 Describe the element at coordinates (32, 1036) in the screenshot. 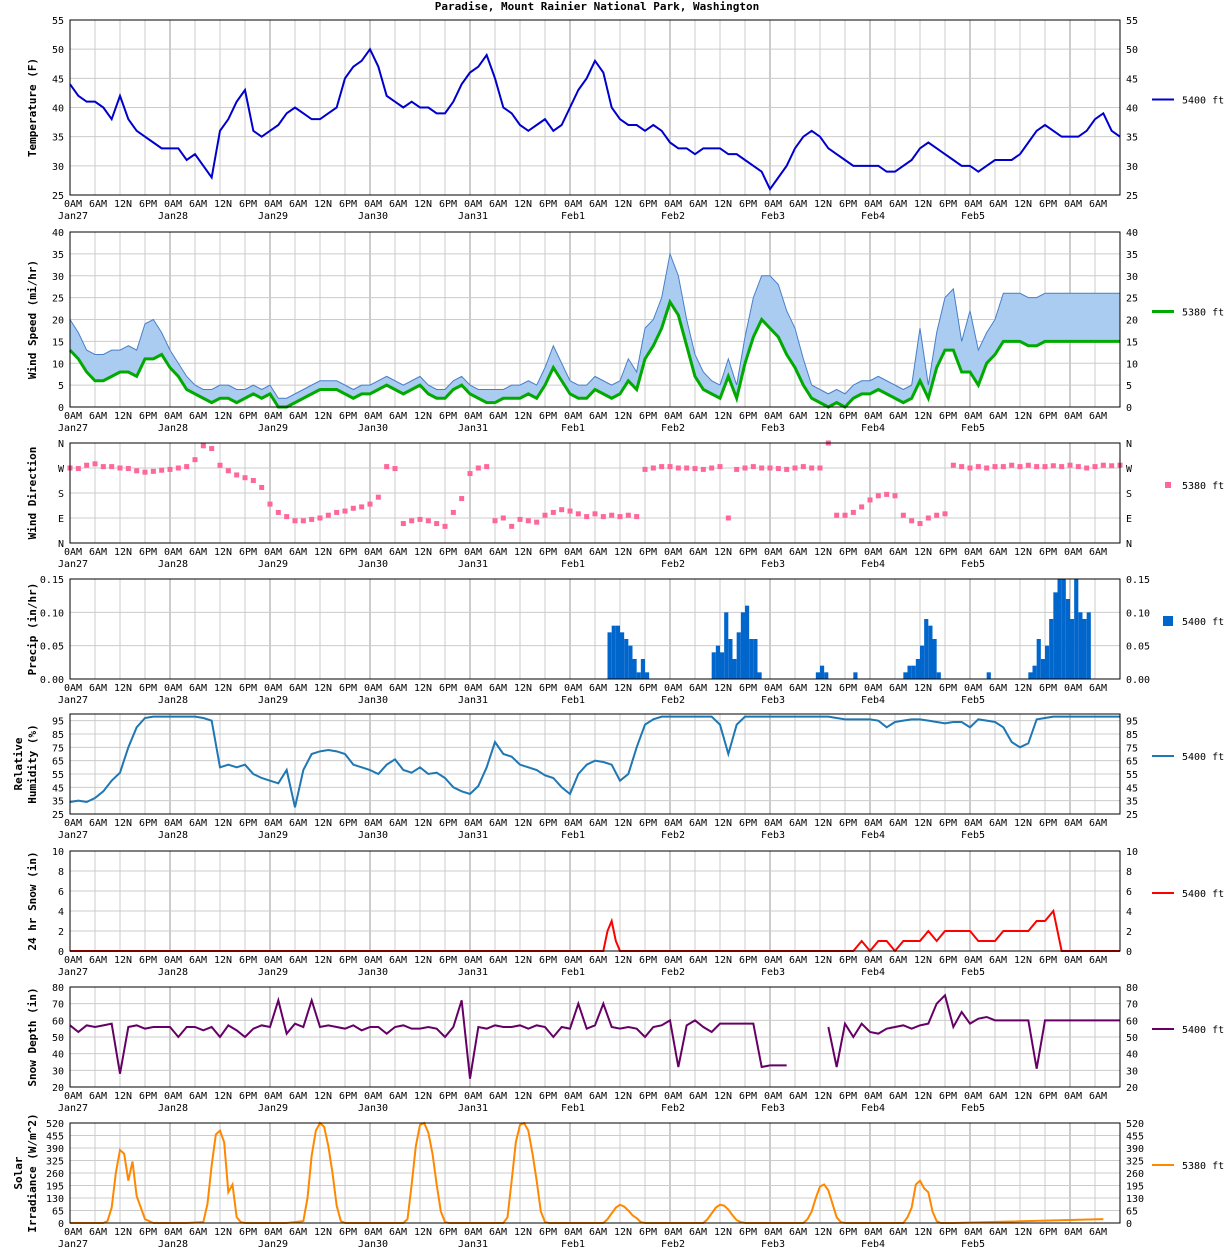

I see `y-axis-title: Snow Depth (in)` at that location.